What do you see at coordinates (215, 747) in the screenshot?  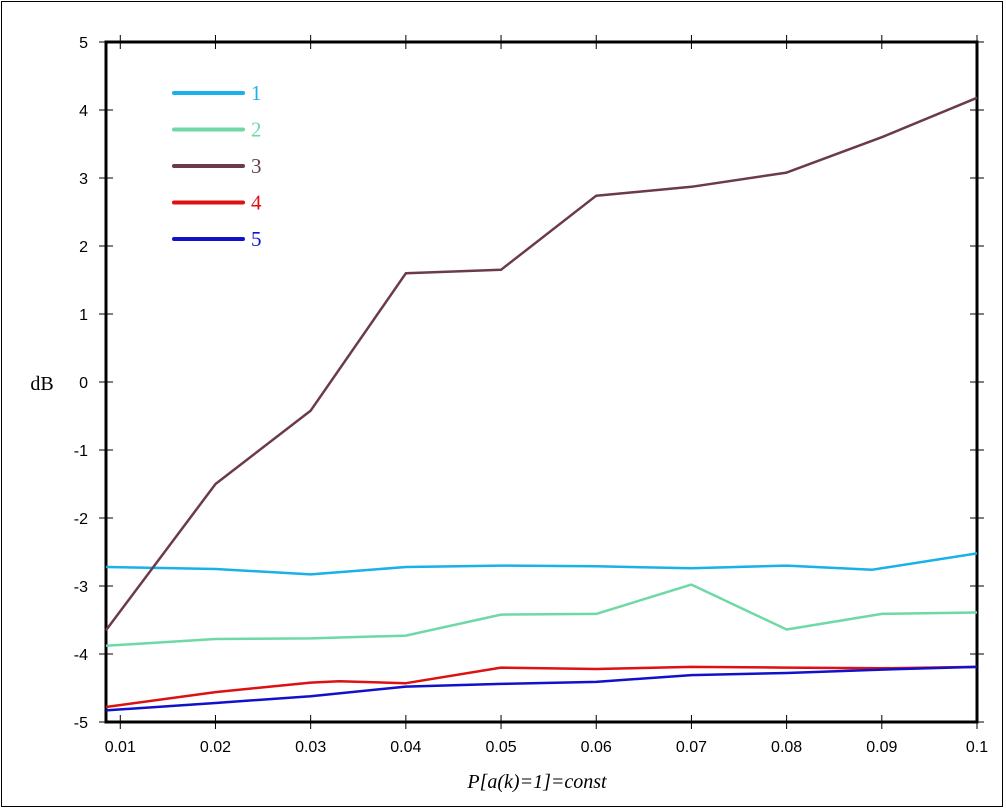 I see `x-tick-label: 0.02` at bounding box center [215, 747].